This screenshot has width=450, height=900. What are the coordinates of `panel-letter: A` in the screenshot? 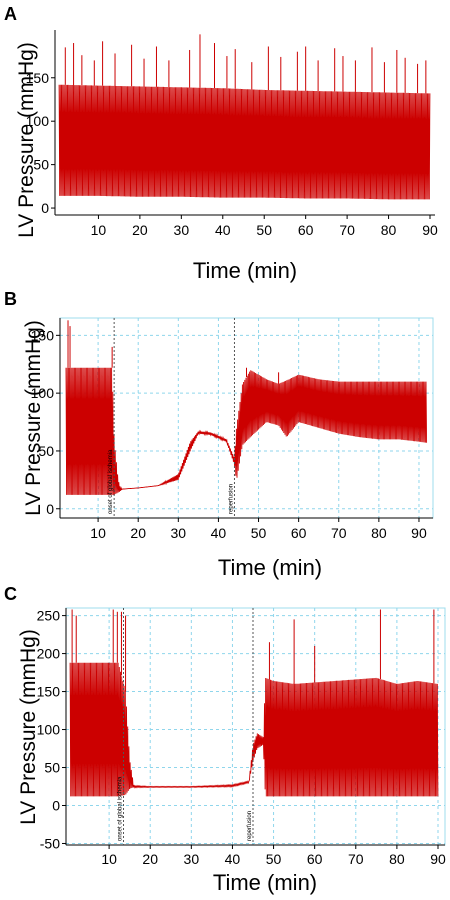 It's located at (10, 14).